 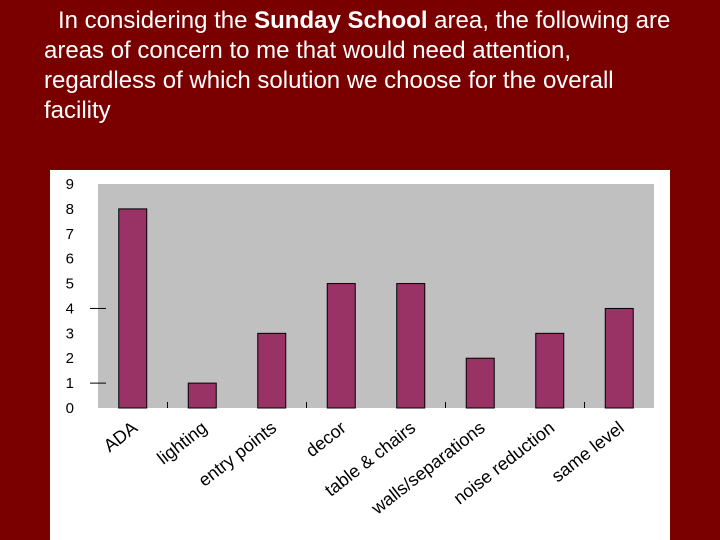 I want to click on y-tick-label-3: 3, so click(x=70, y=333).